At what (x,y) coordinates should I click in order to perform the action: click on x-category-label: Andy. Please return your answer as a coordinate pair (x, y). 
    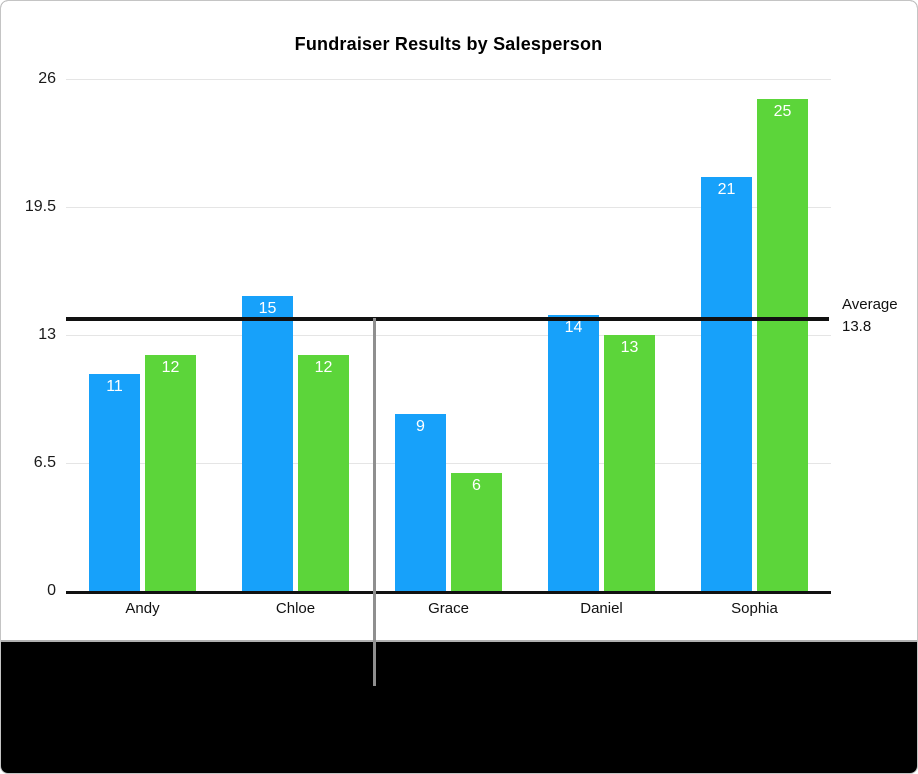
    Looking at the image, I should click on (142, 608).